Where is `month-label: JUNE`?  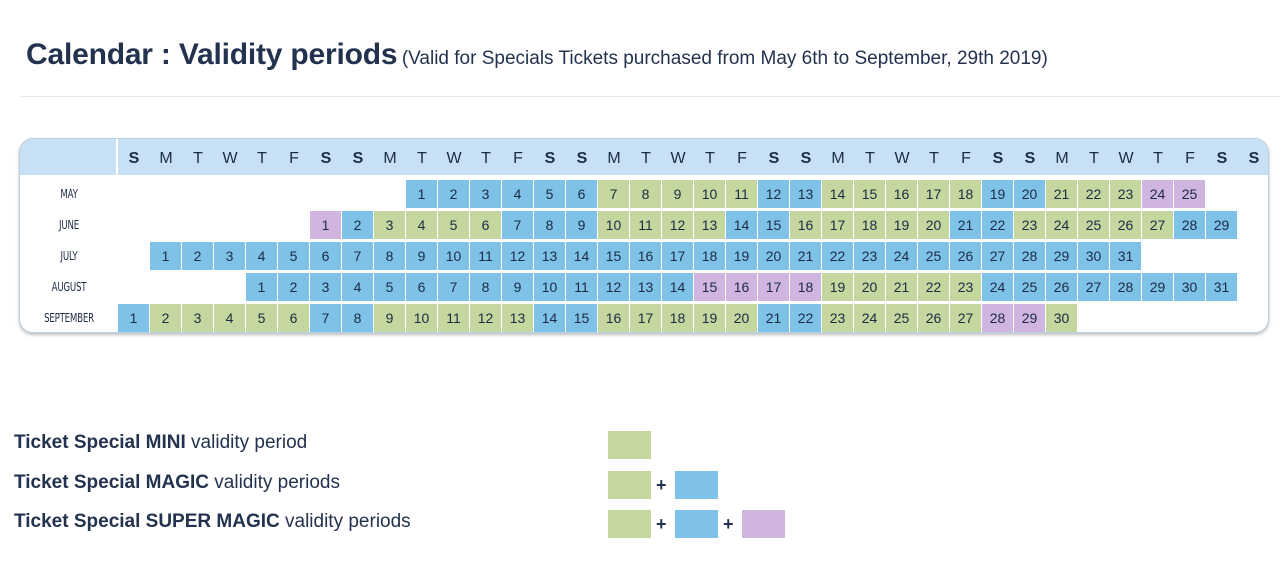
month-label: JUNE is located at coordinates (69, 225).